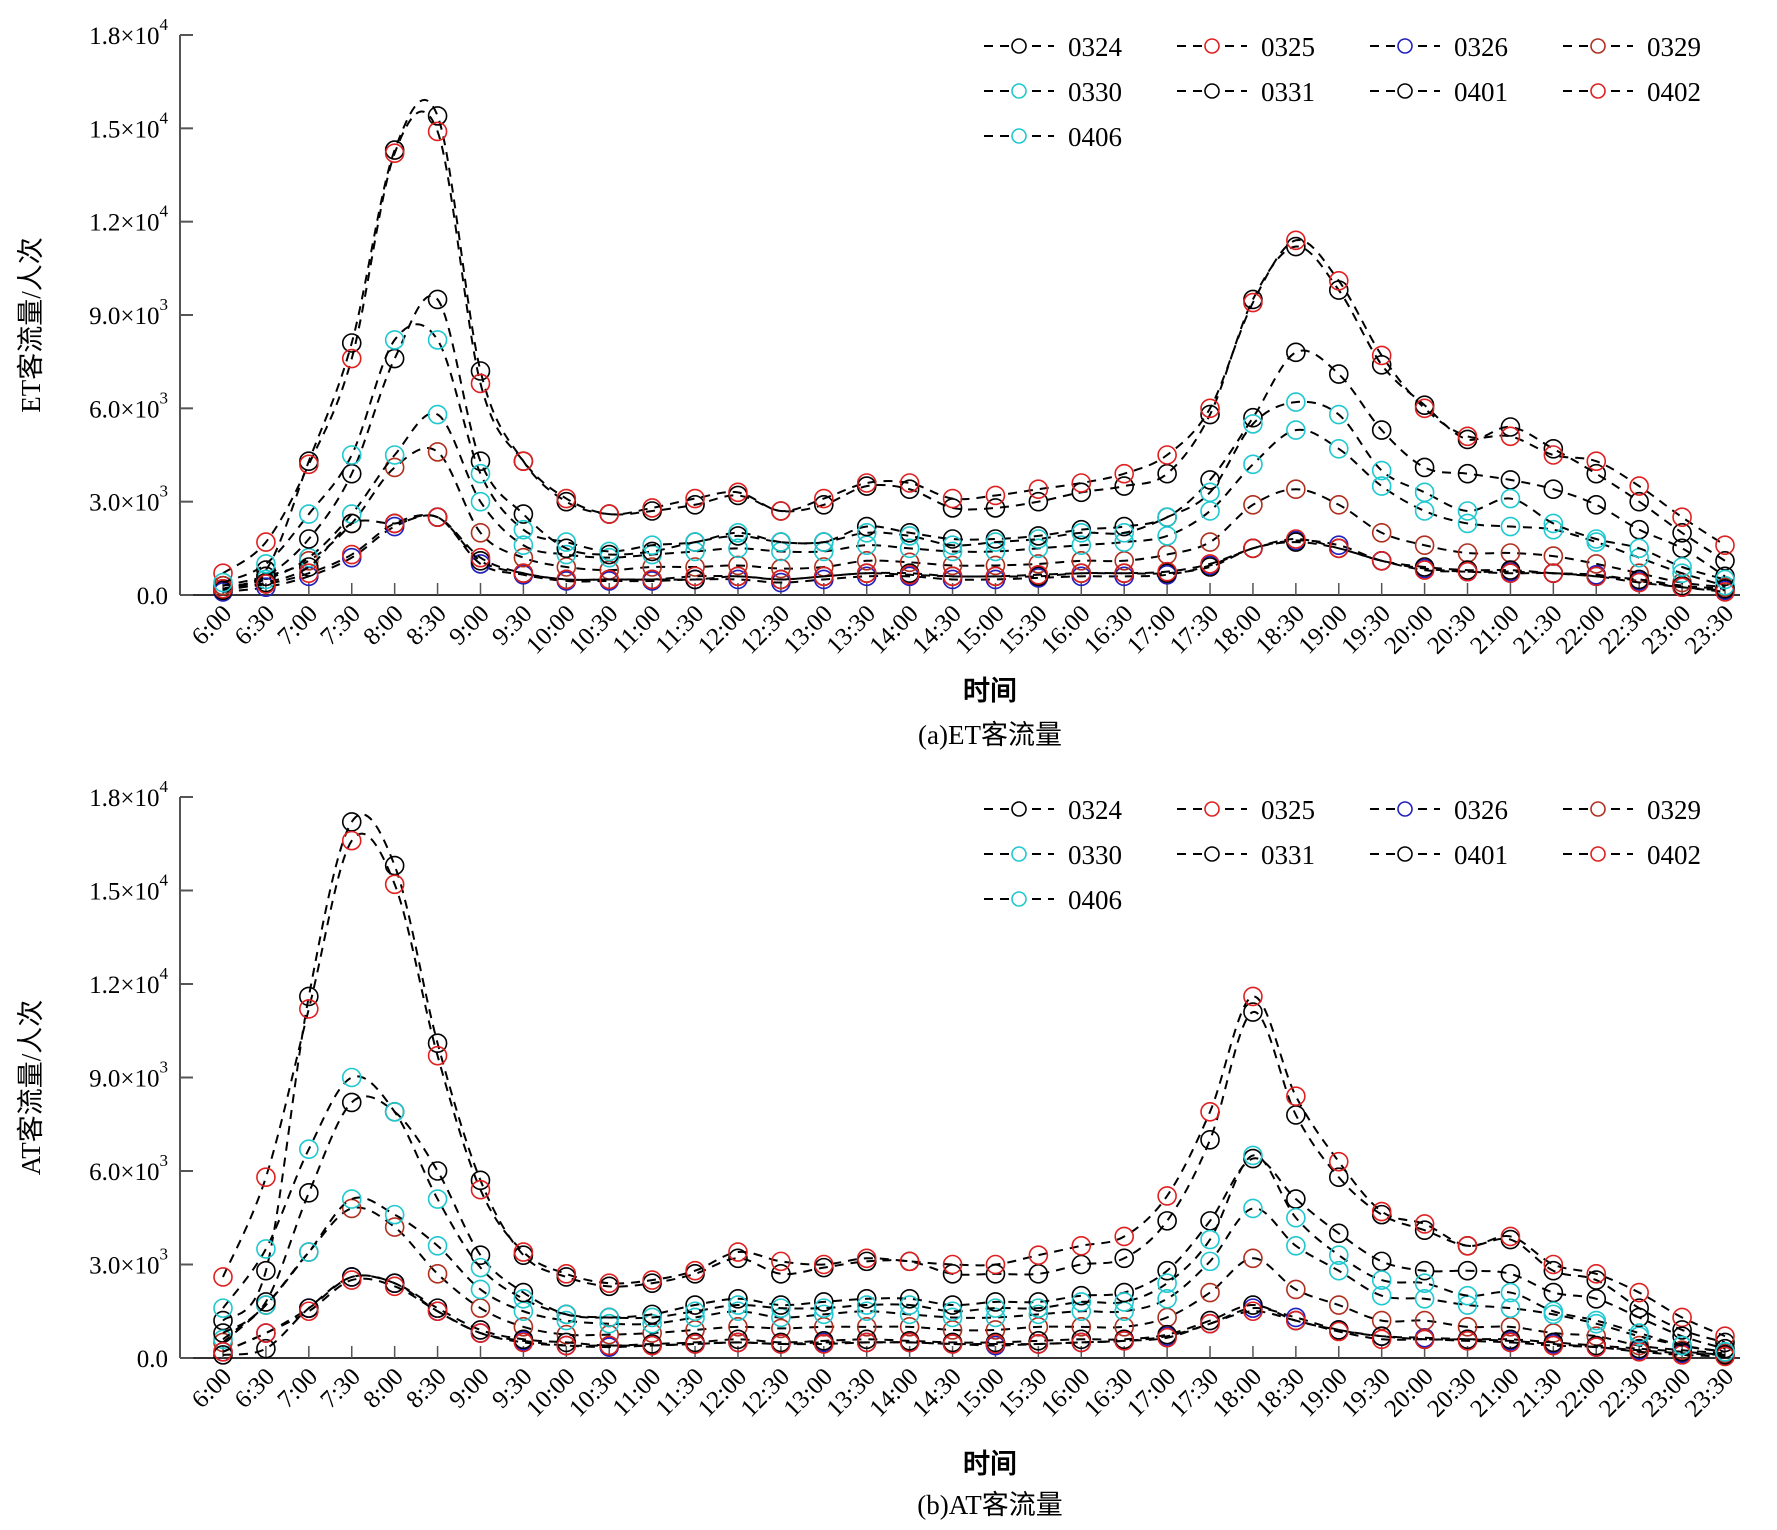 The image size is (1777, 1530). What do you see at coordinates (1481, 92) in the screenshot?
I see `legend-label: 0401` at bounding box center [1481, 92].